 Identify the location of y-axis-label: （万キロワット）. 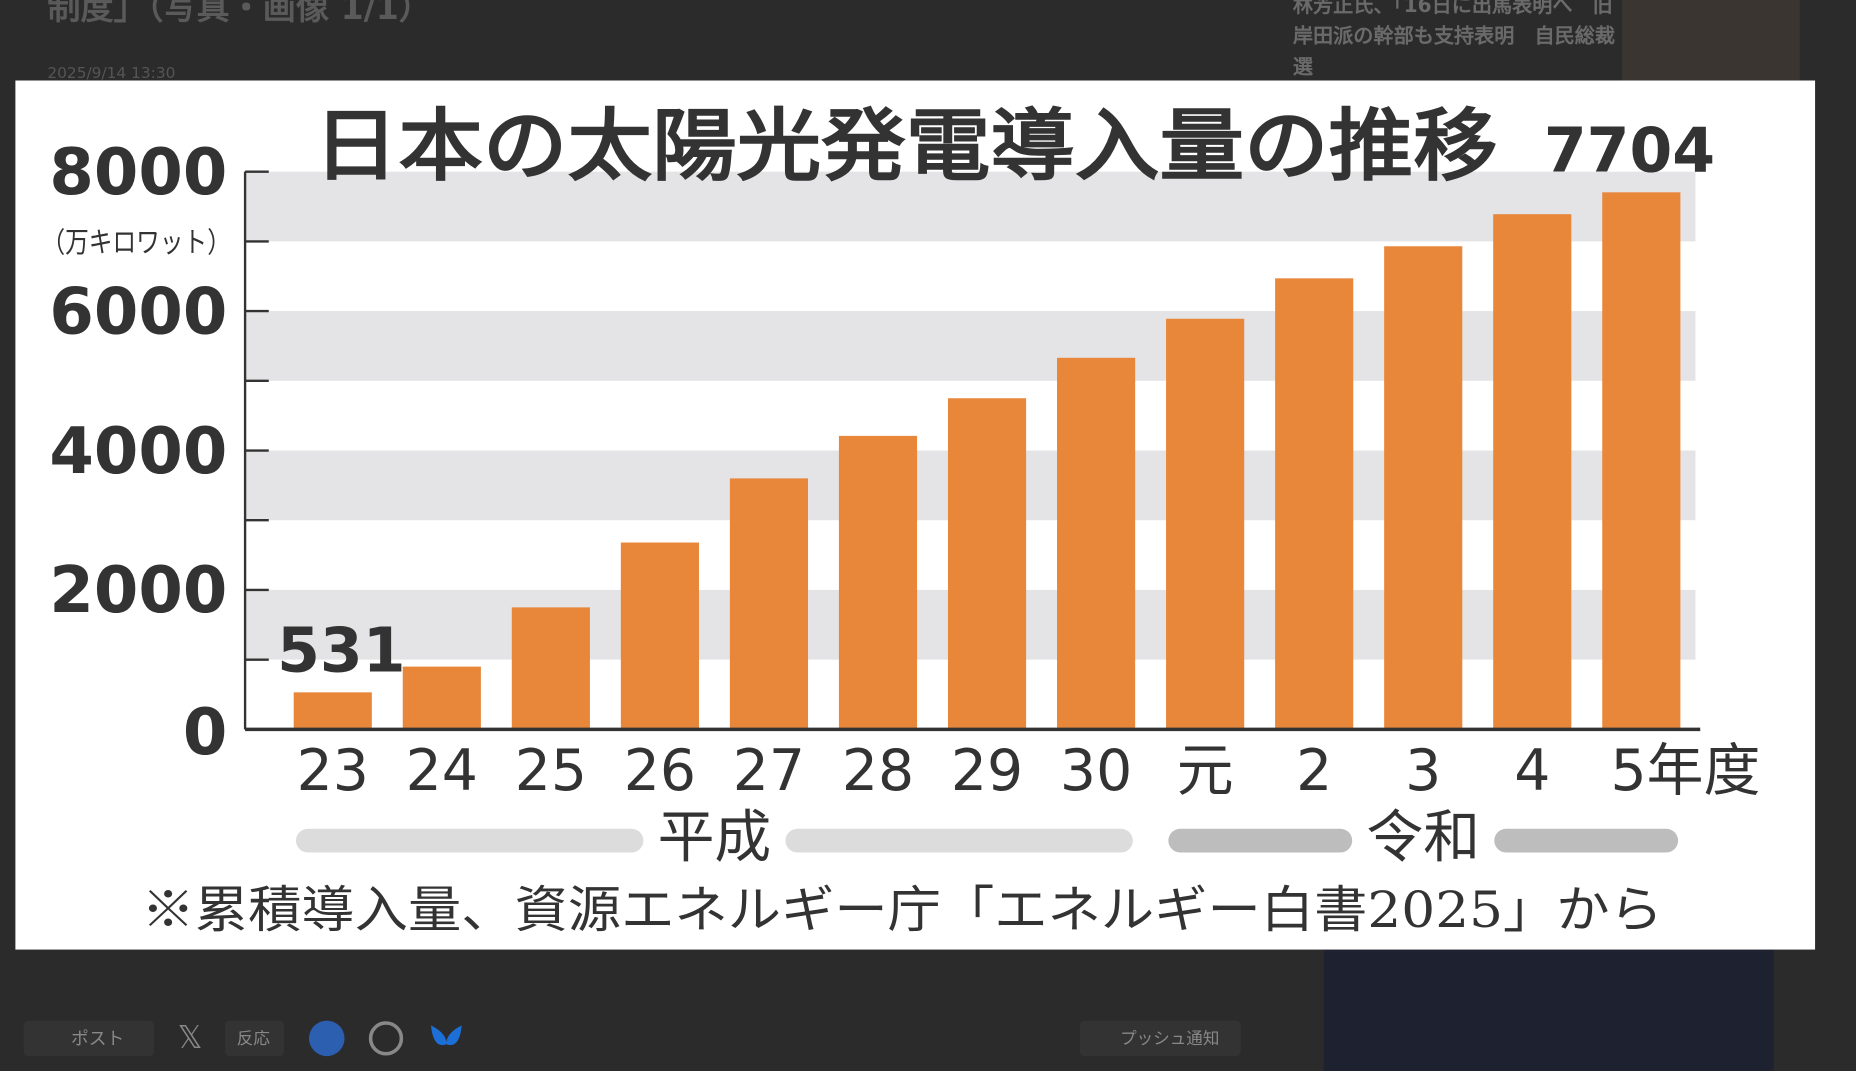
(135, 242).